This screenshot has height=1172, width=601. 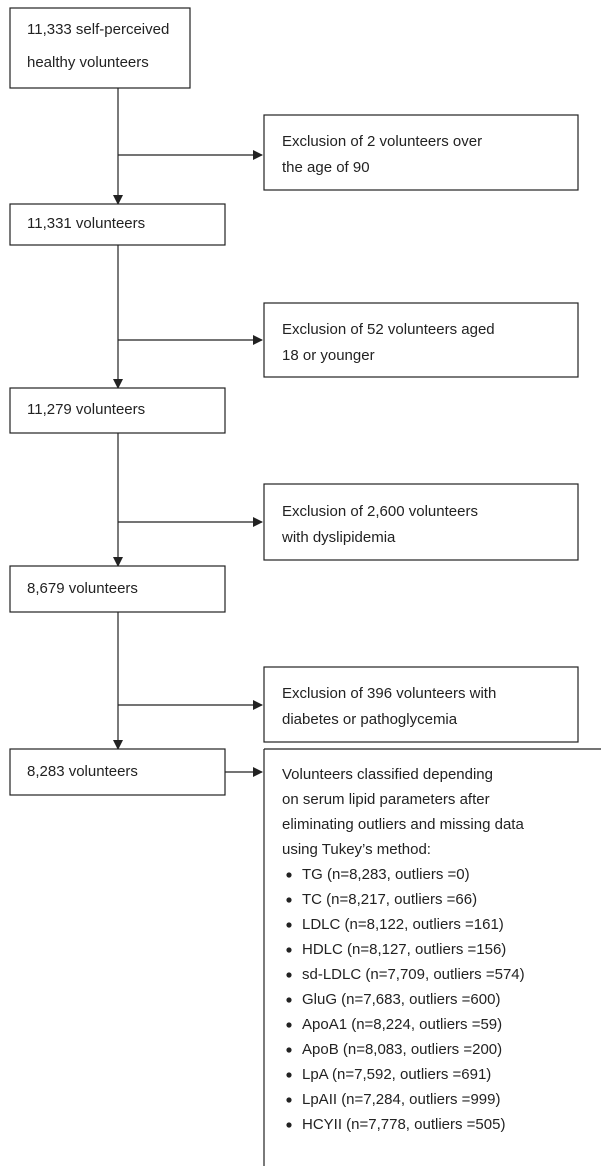 I want to click on exclusion-label: the age of 90, so click(x=326, y=167).